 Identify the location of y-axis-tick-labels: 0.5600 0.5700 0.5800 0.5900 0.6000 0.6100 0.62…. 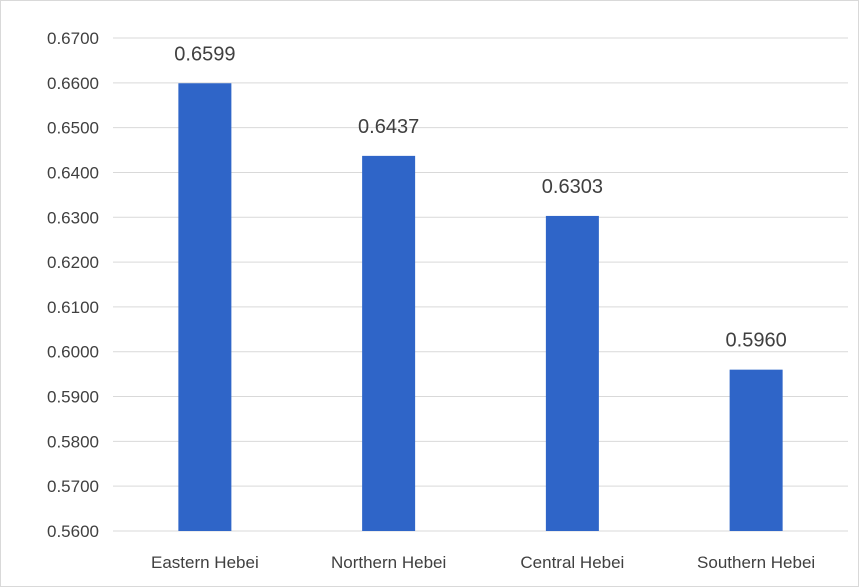
(73, 285).